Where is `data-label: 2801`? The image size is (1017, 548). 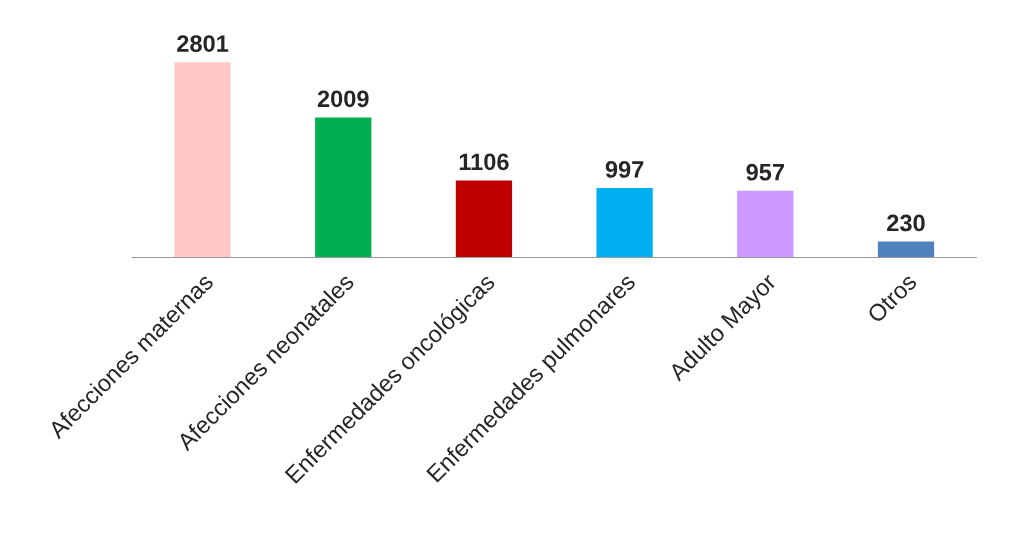 data-label: 2801 is located at coordinates (203, 43).